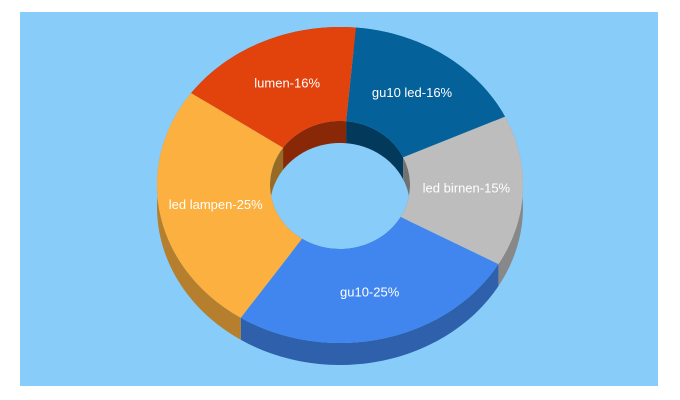 This screenshot has width=680, height=400. Describe the element at coordinates (216, 204) in the screenshot. I see `data-label: led lampen-25%` at that location.